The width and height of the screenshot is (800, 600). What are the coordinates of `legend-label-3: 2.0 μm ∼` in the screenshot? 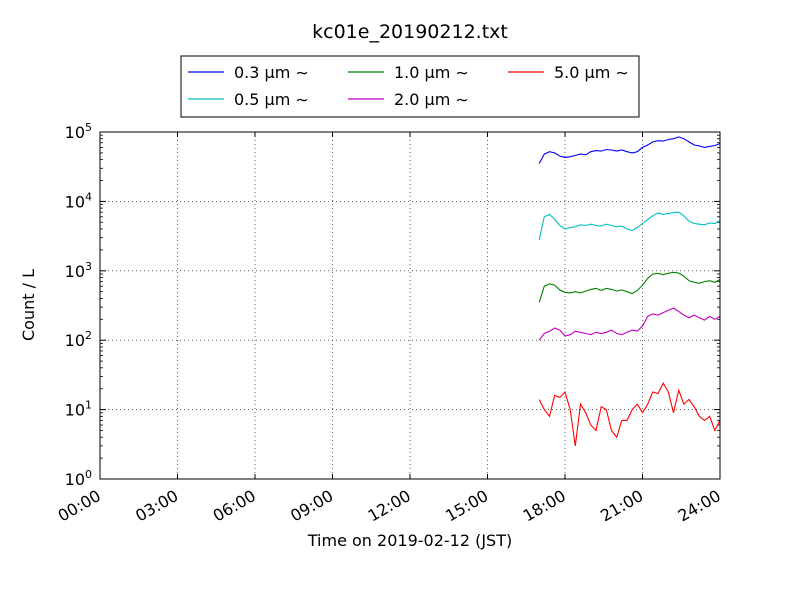 It's located at (431, 99).